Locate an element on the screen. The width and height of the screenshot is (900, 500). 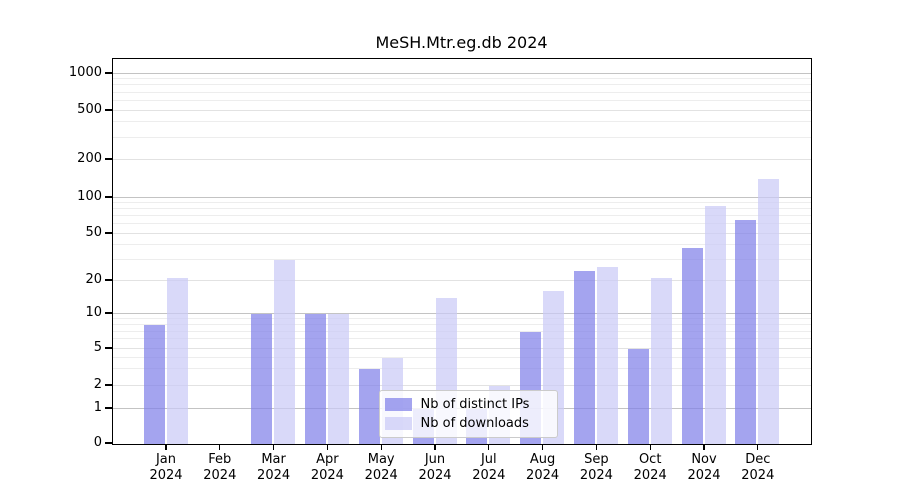
x-axis-tick-label: Nov 2024 is located at coordinates (704, 467).